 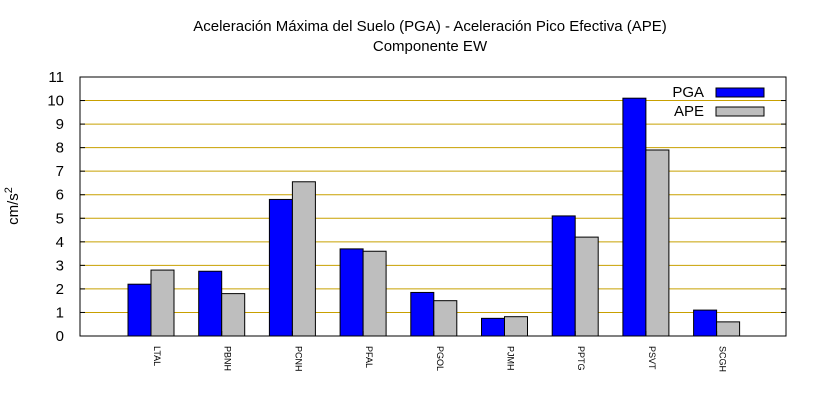 What do you see at coordinates (210, 303) in the screenshot?
I see `bar-pga-pbnh` at bounding box center [210, 303].